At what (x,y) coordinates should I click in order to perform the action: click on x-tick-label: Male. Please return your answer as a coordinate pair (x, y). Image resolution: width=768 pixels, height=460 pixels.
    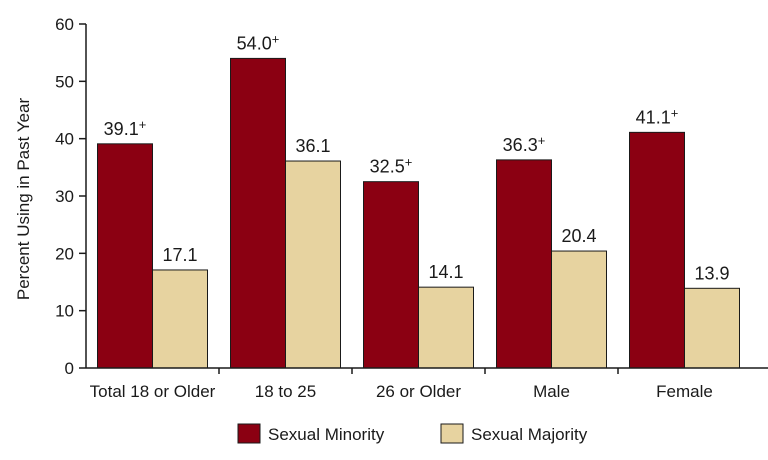
    Looking at the image, I should click on (551, 391).